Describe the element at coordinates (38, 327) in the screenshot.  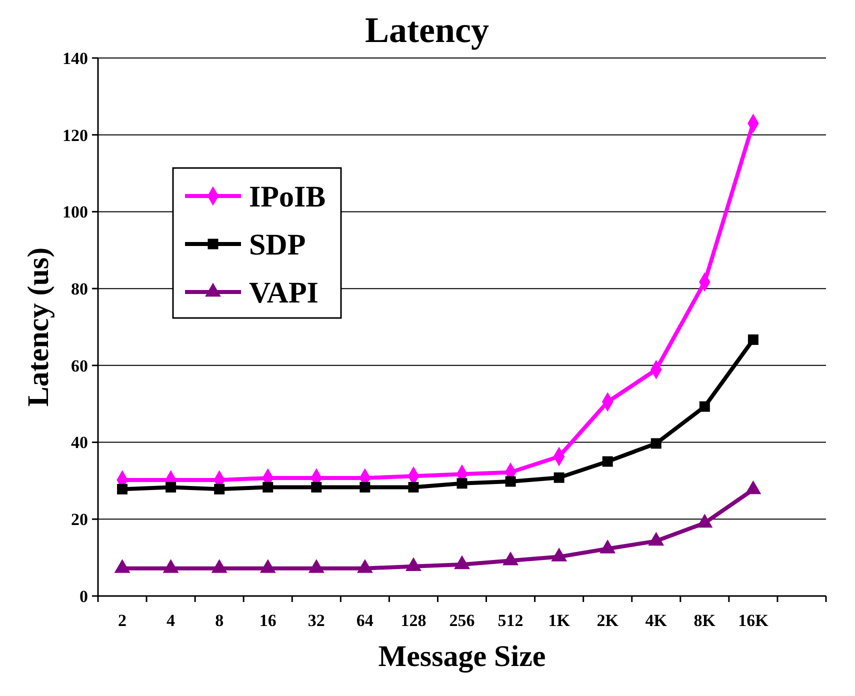
I see `y-axis-title: Latency (us)` at that location.